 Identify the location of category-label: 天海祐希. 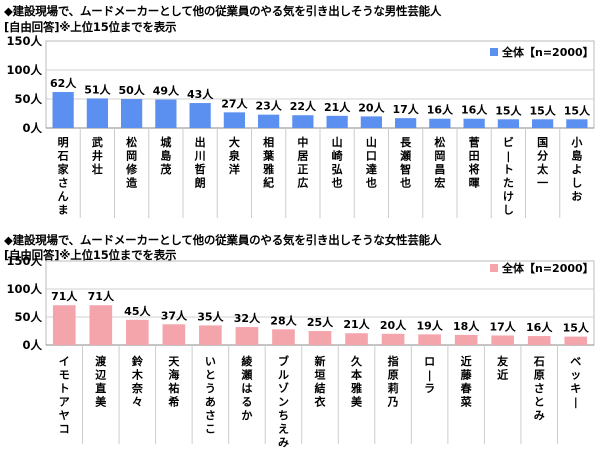
(173, 382).